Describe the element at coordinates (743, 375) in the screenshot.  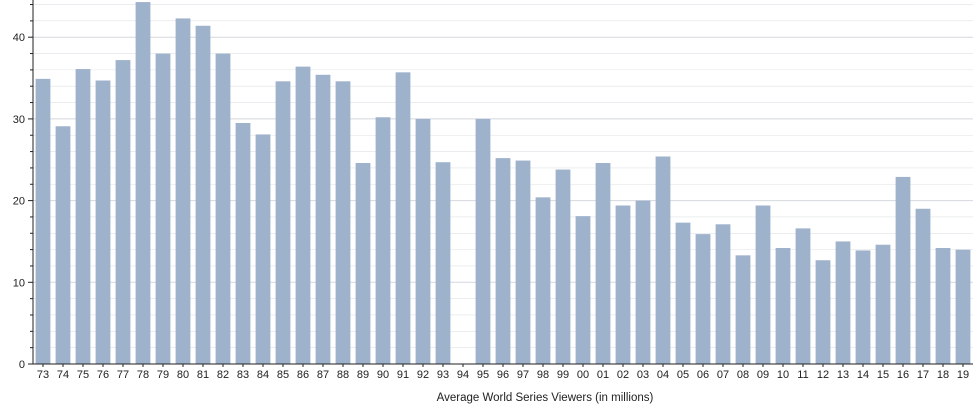
I see `x-tick-label-08: 08` at that location.